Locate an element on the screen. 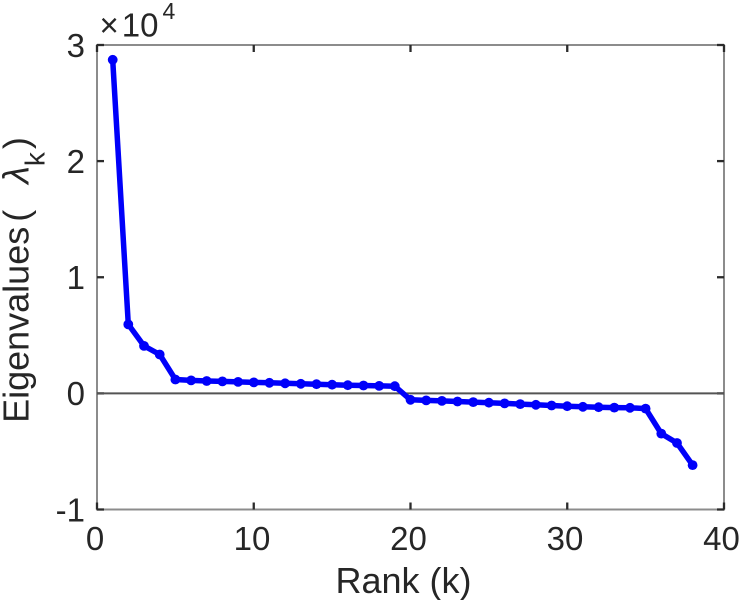 The width and height of the screenshot is (743, 600). svg-text: 2 is located at coordinates (76, 161).